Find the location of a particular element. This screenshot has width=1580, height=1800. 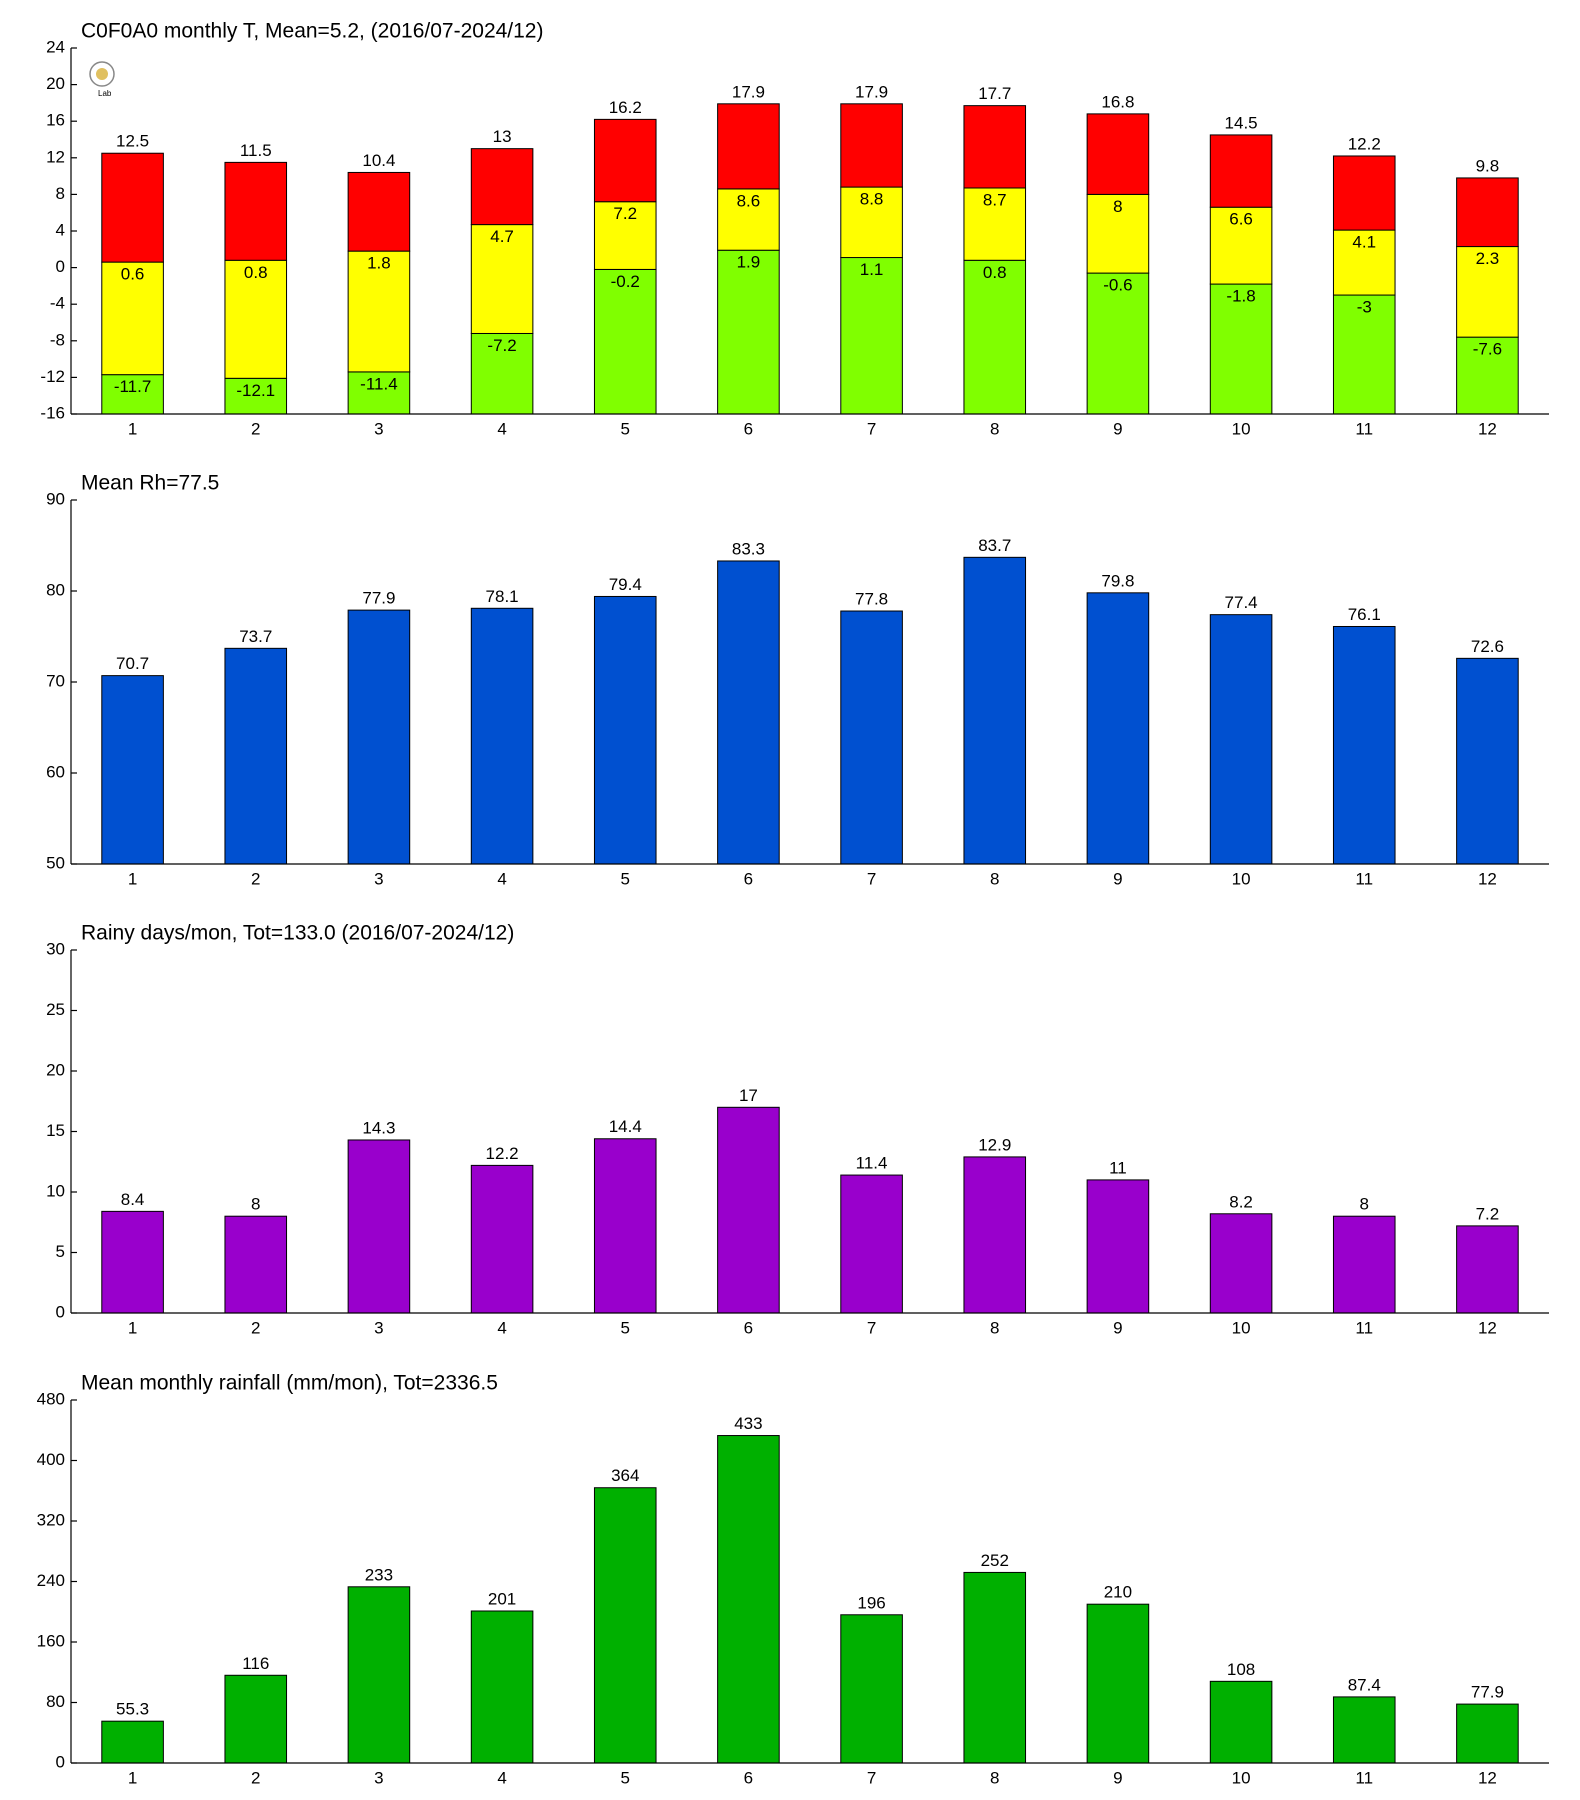

value-label: 11 is located at coordinates (1118, 1167).